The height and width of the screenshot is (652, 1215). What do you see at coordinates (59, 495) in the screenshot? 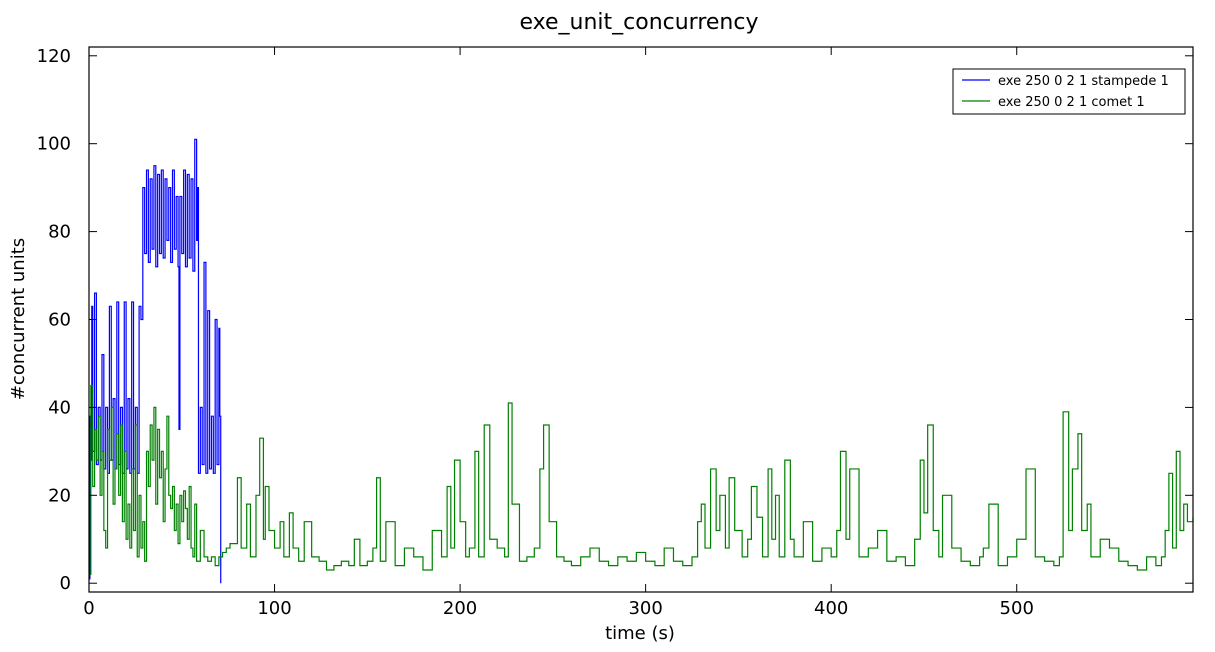
I see `y-tick-label: 20` at bounding box center [59, 495].